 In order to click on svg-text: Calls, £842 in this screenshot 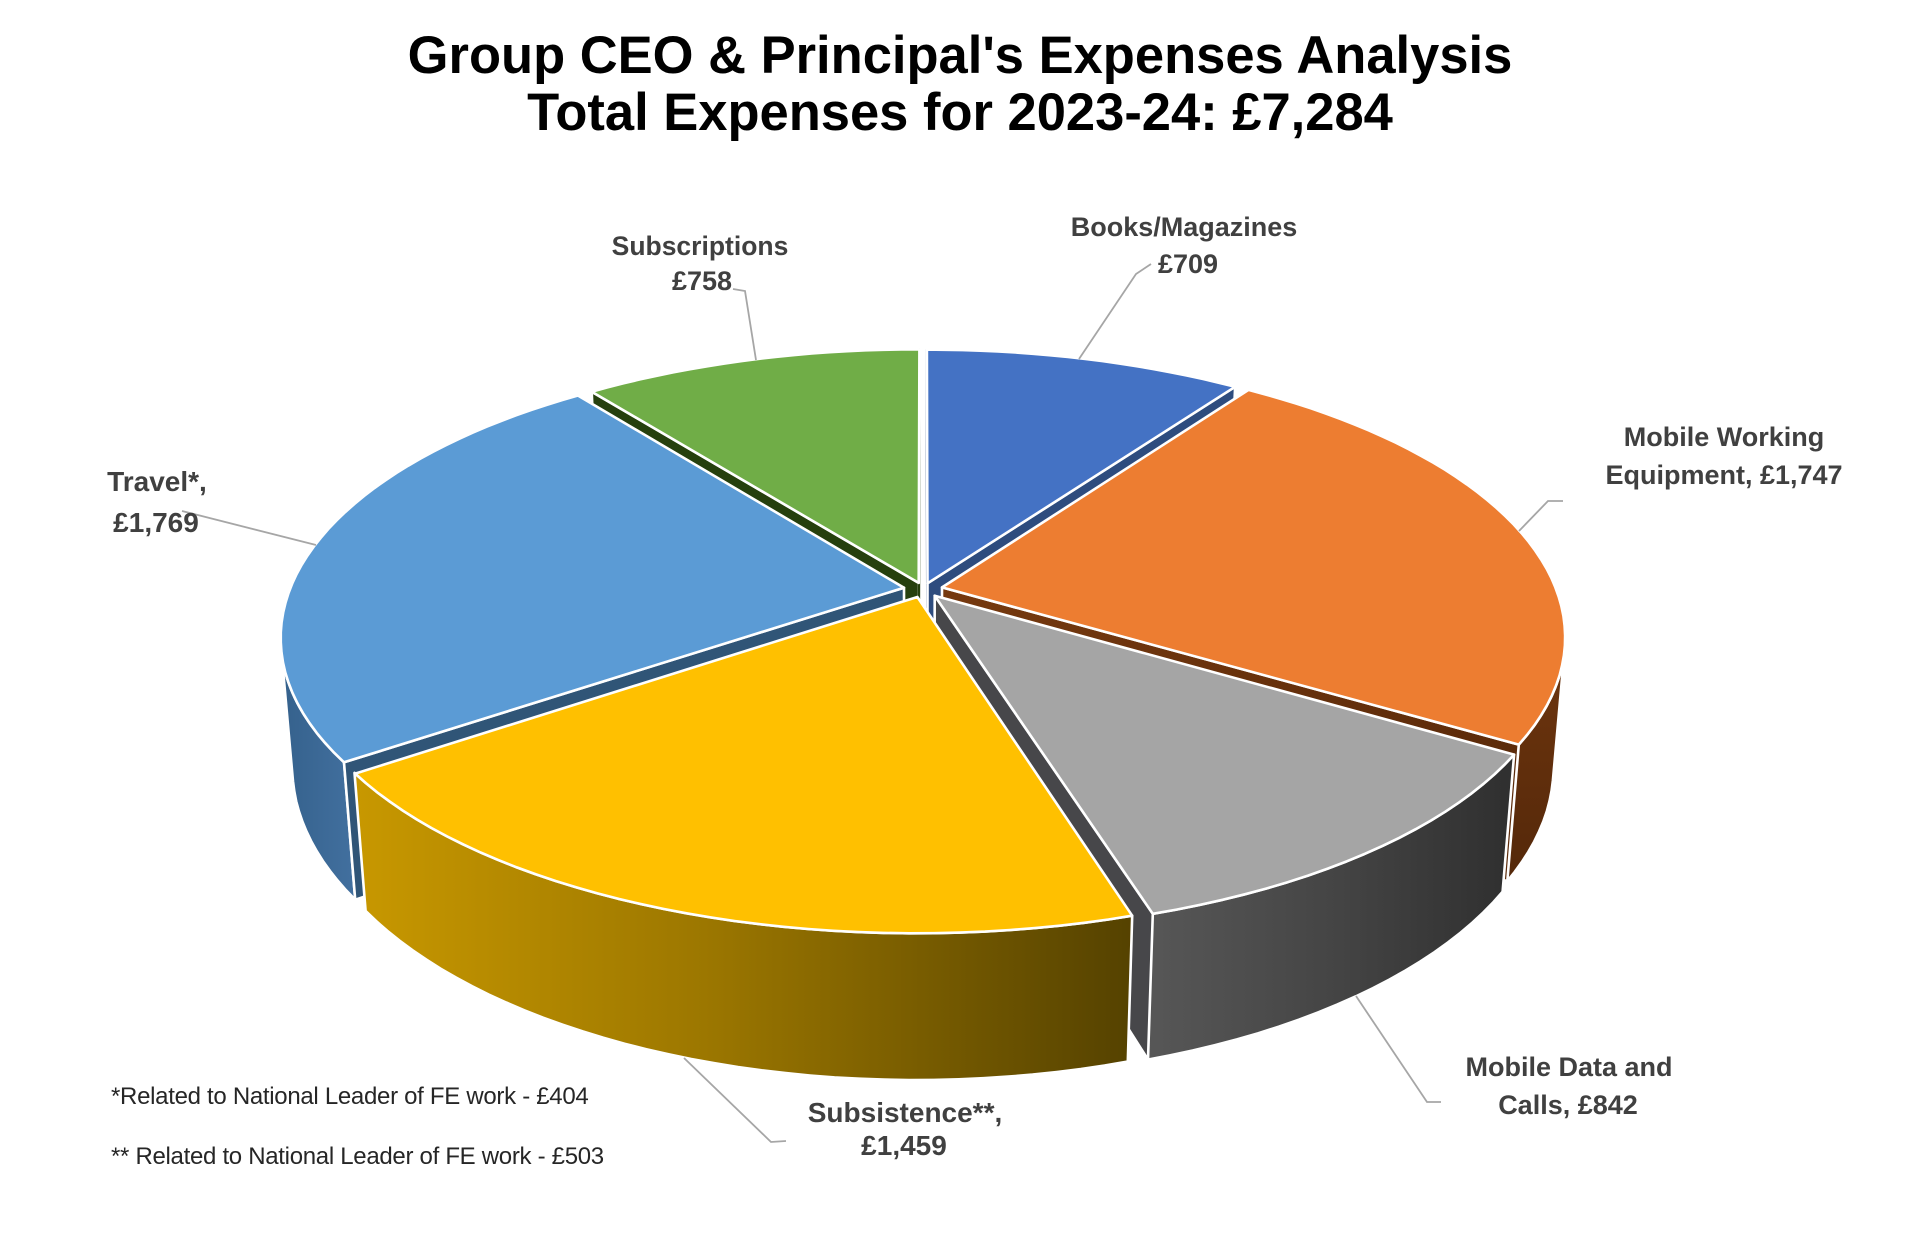, I will do `click(1568, 1105)`.